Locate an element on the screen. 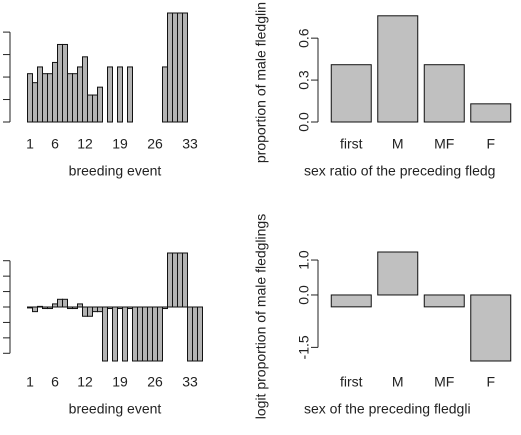 The width and height of the screenshot is (521, 435). y-axis-label: logit proportion of male fledglings is located at coordinates (261, 316).